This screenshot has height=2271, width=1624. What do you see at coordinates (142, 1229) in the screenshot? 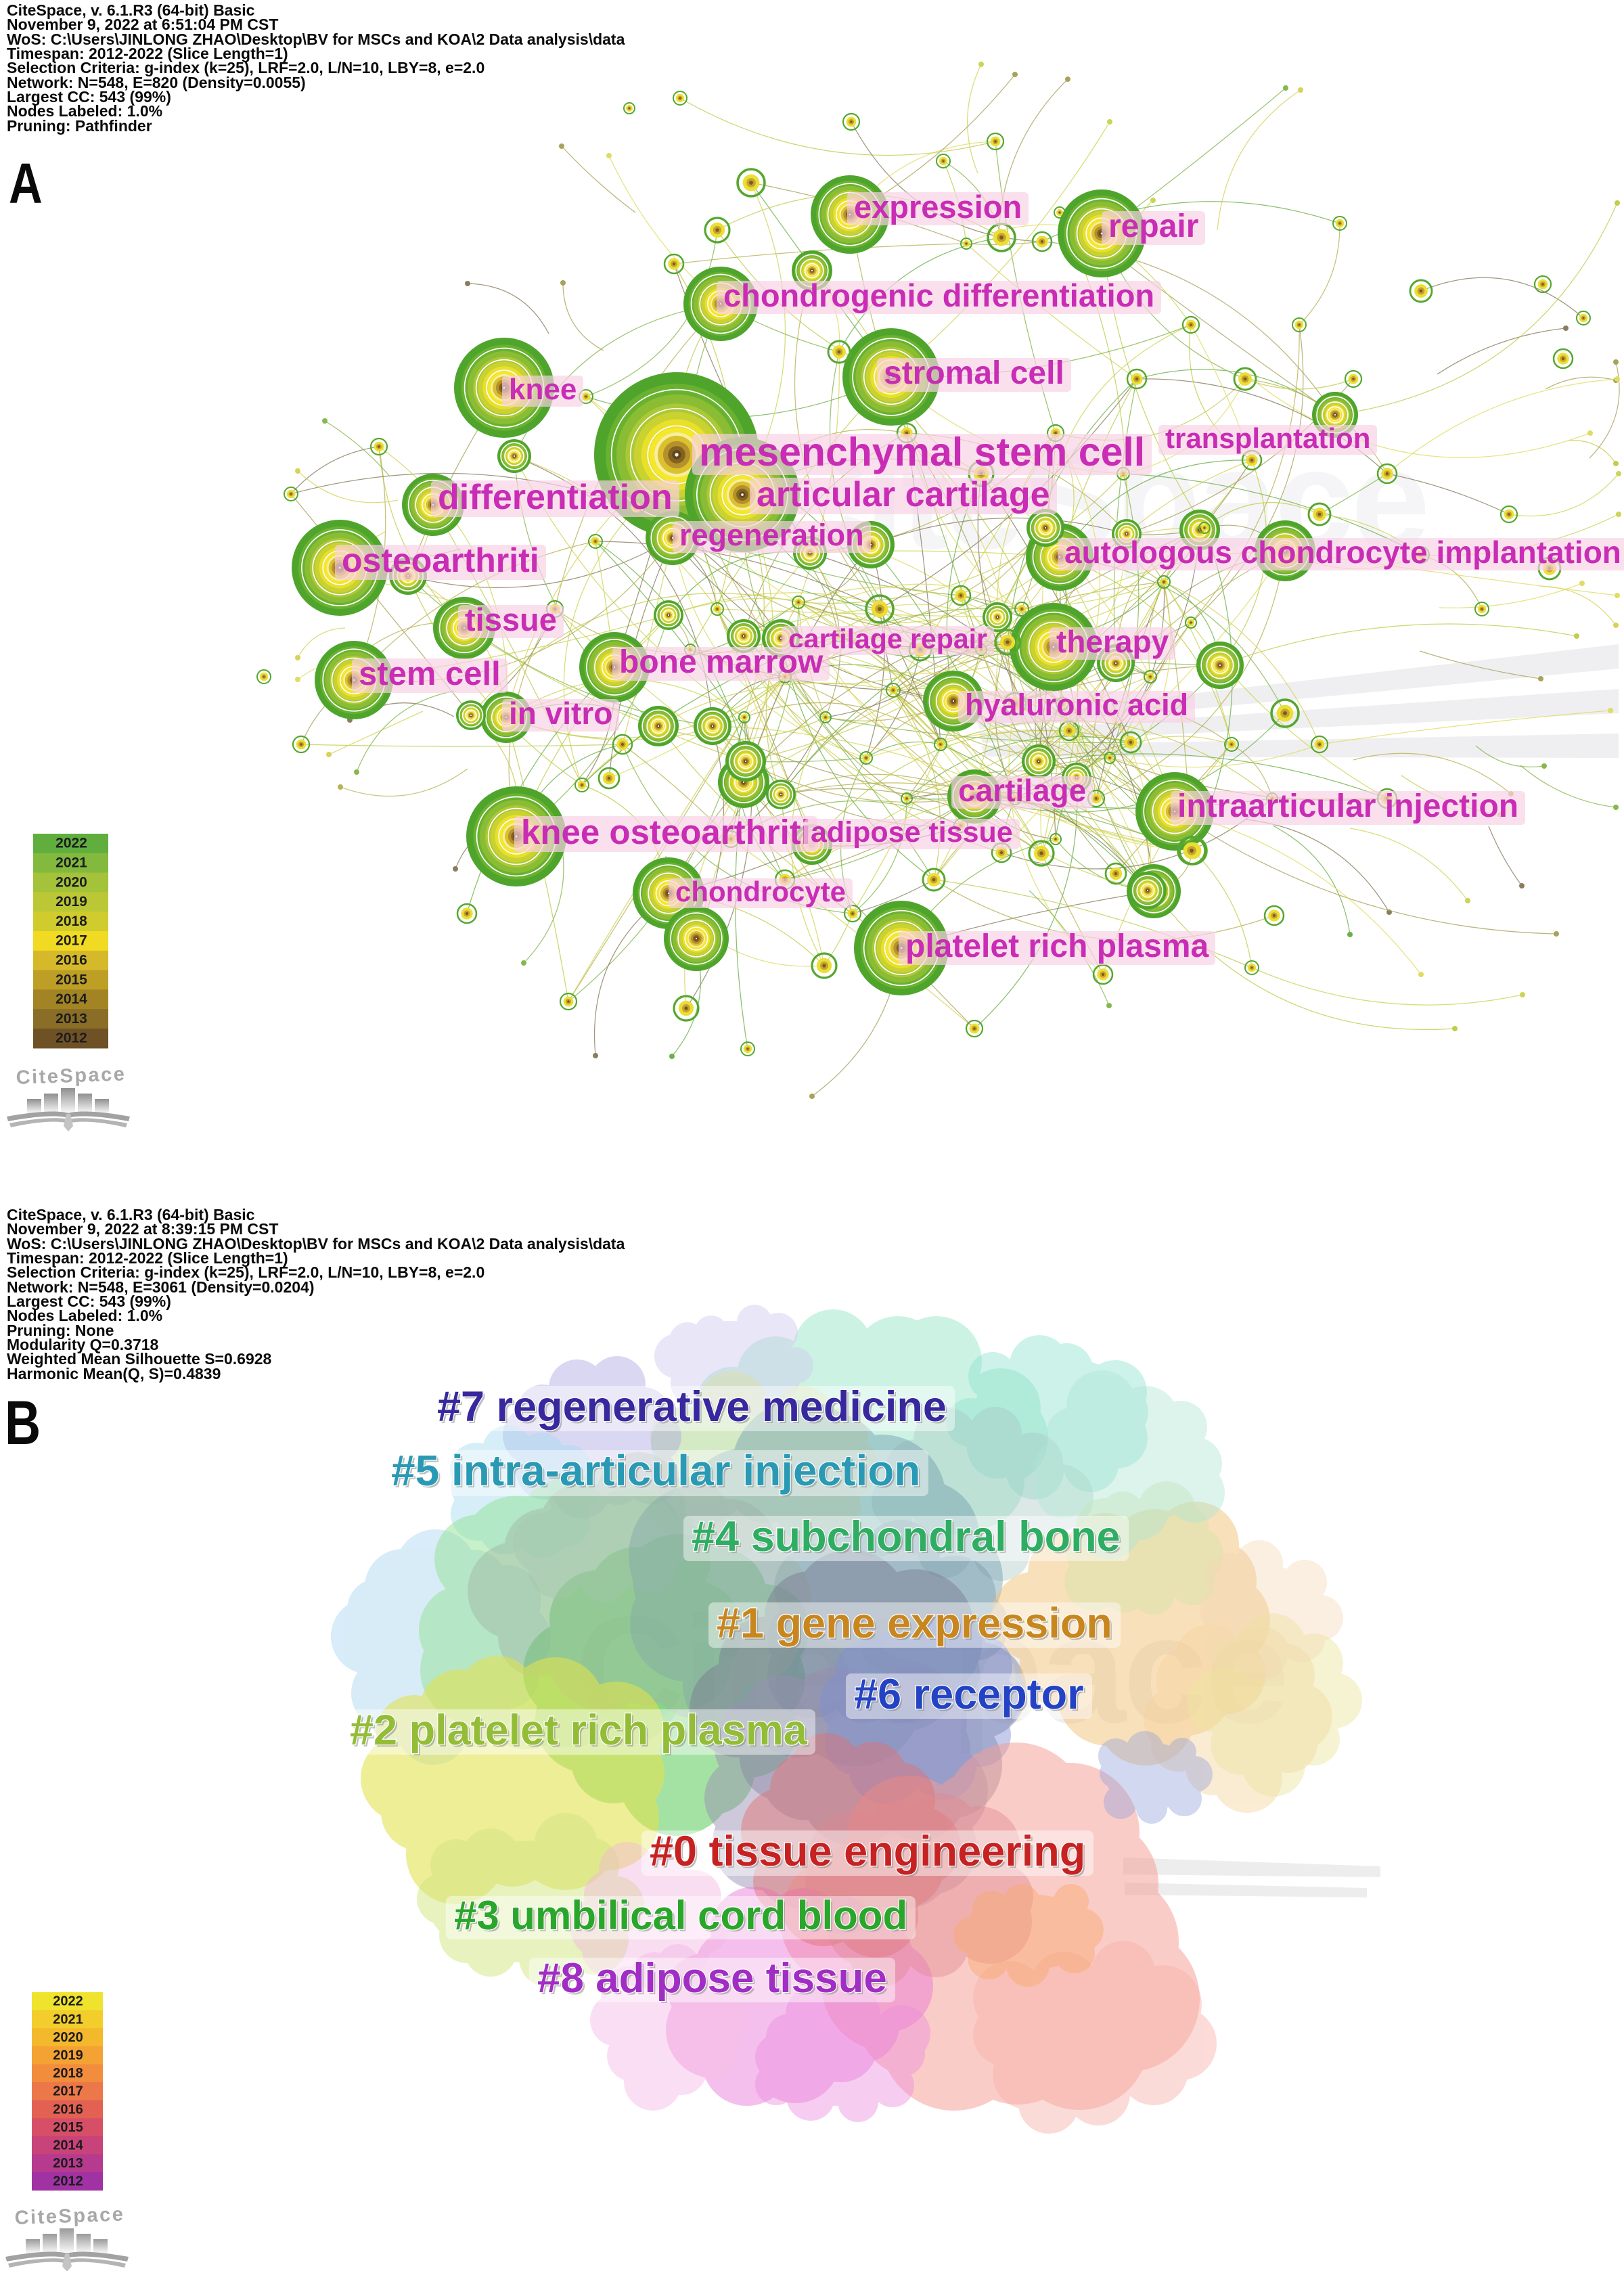
I see `svg-text:November 9, 2022 at 8:39:15 PM: November 9, 2022 at 8:39:15 PM CST` at bounding box center [142, 1229].